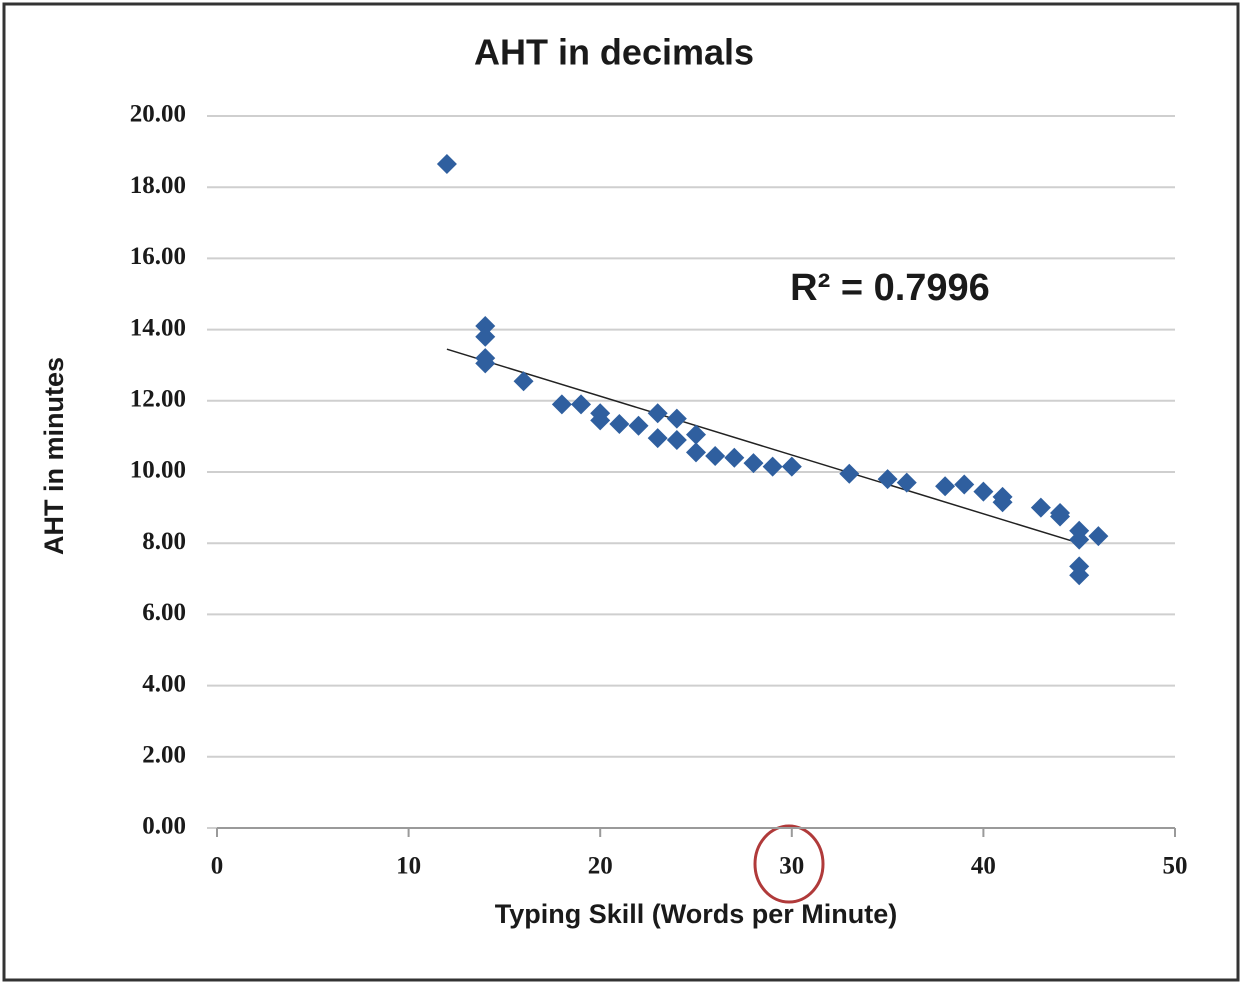 The width and height of the screenshot is (1242, 984). Describe the element at coordinates (164, 683) in the screenshot. I see `y-tick-label: 4.00` at that location.